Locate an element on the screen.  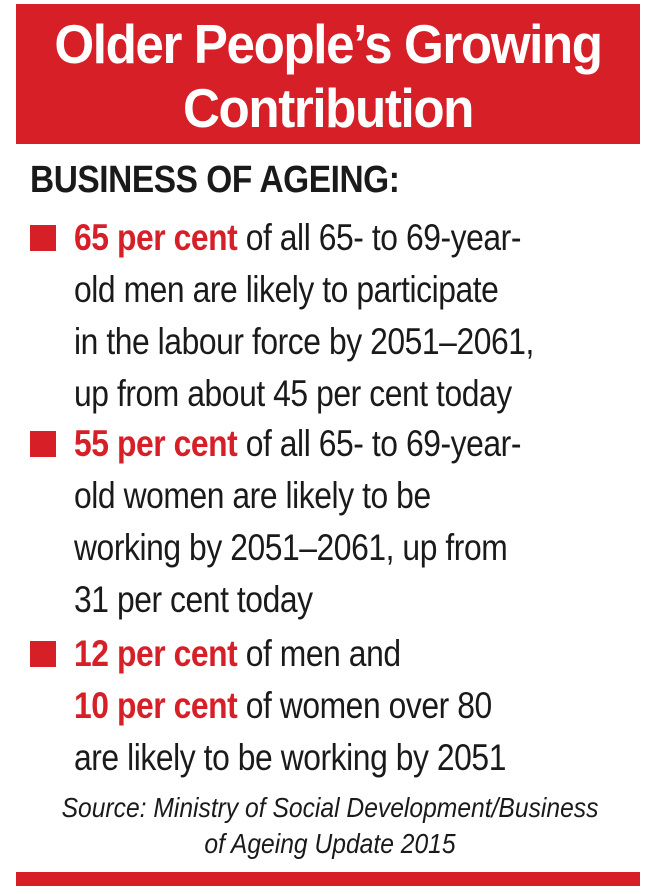
line-text: old women are likely to be is located at coordinates (252, 495).